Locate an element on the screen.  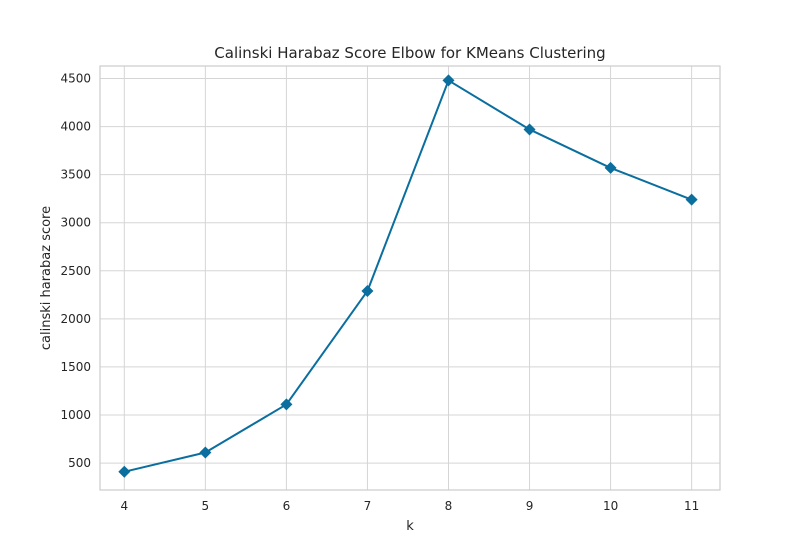
y-tick-label: 500 is located at coordinates (79, 463).